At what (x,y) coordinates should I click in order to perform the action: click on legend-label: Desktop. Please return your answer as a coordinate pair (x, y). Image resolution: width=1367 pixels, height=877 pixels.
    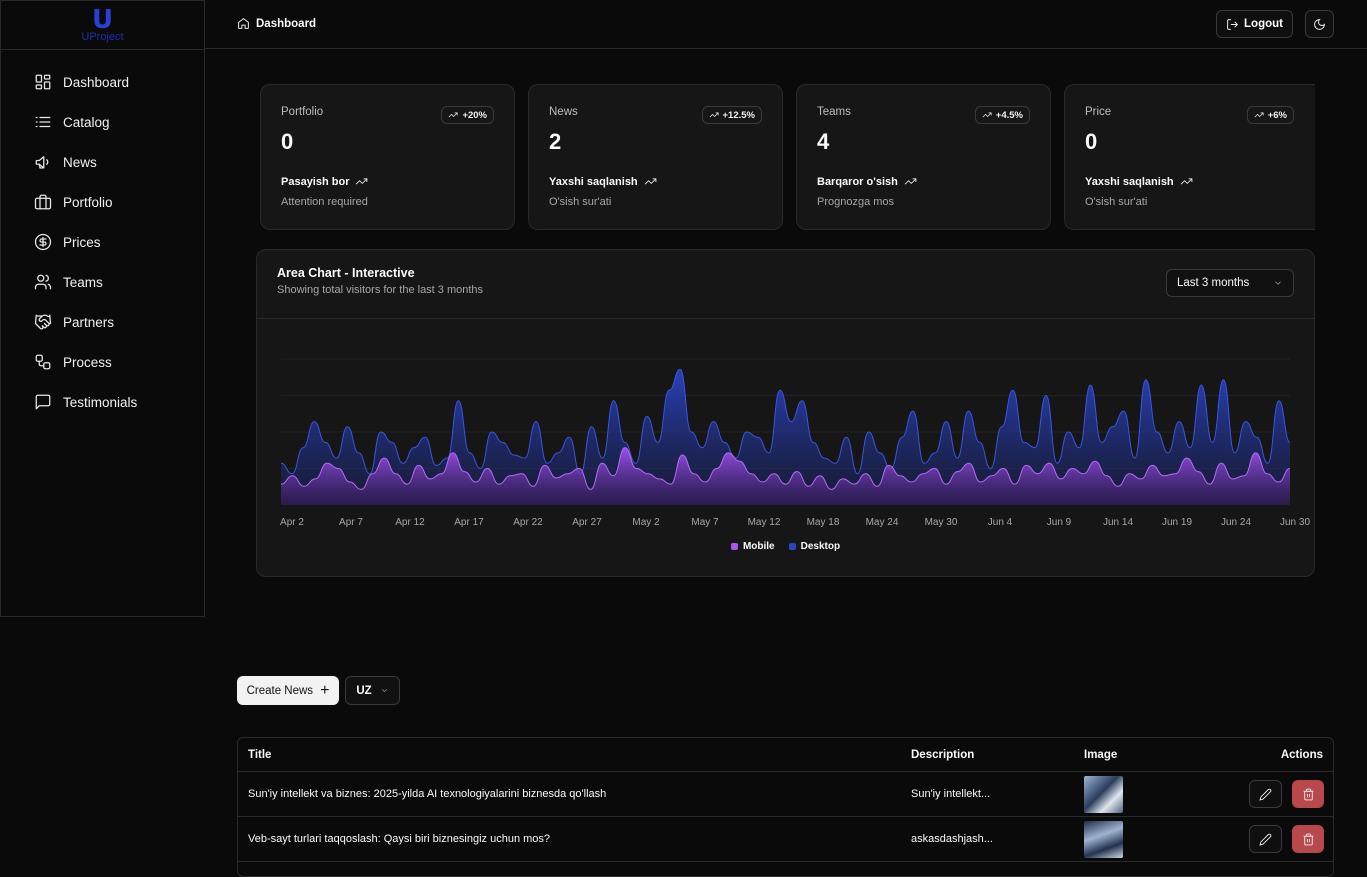
    Looking at the image, I should click on (820, 546).